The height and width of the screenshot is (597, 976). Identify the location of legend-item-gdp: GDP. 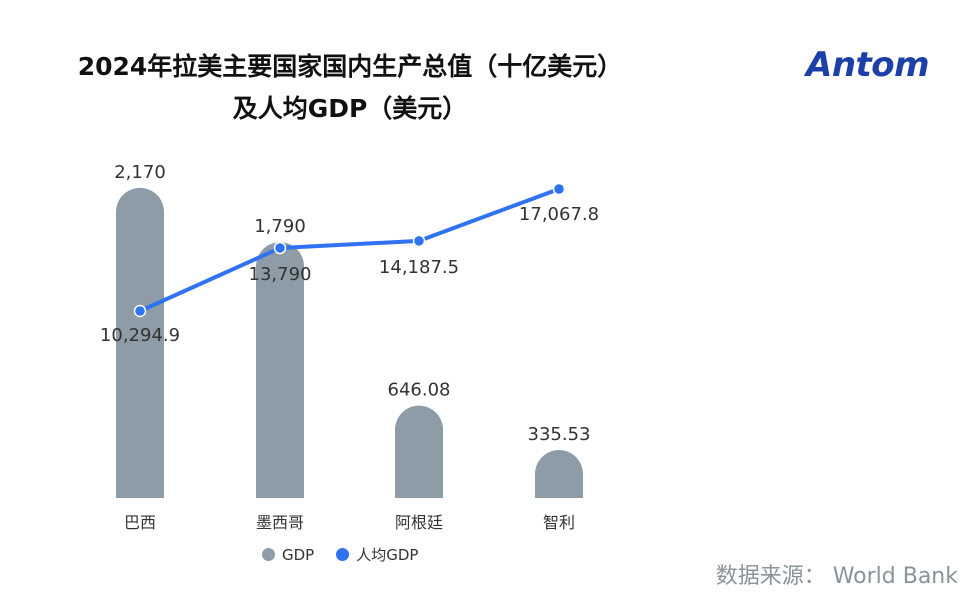
(288, 555).